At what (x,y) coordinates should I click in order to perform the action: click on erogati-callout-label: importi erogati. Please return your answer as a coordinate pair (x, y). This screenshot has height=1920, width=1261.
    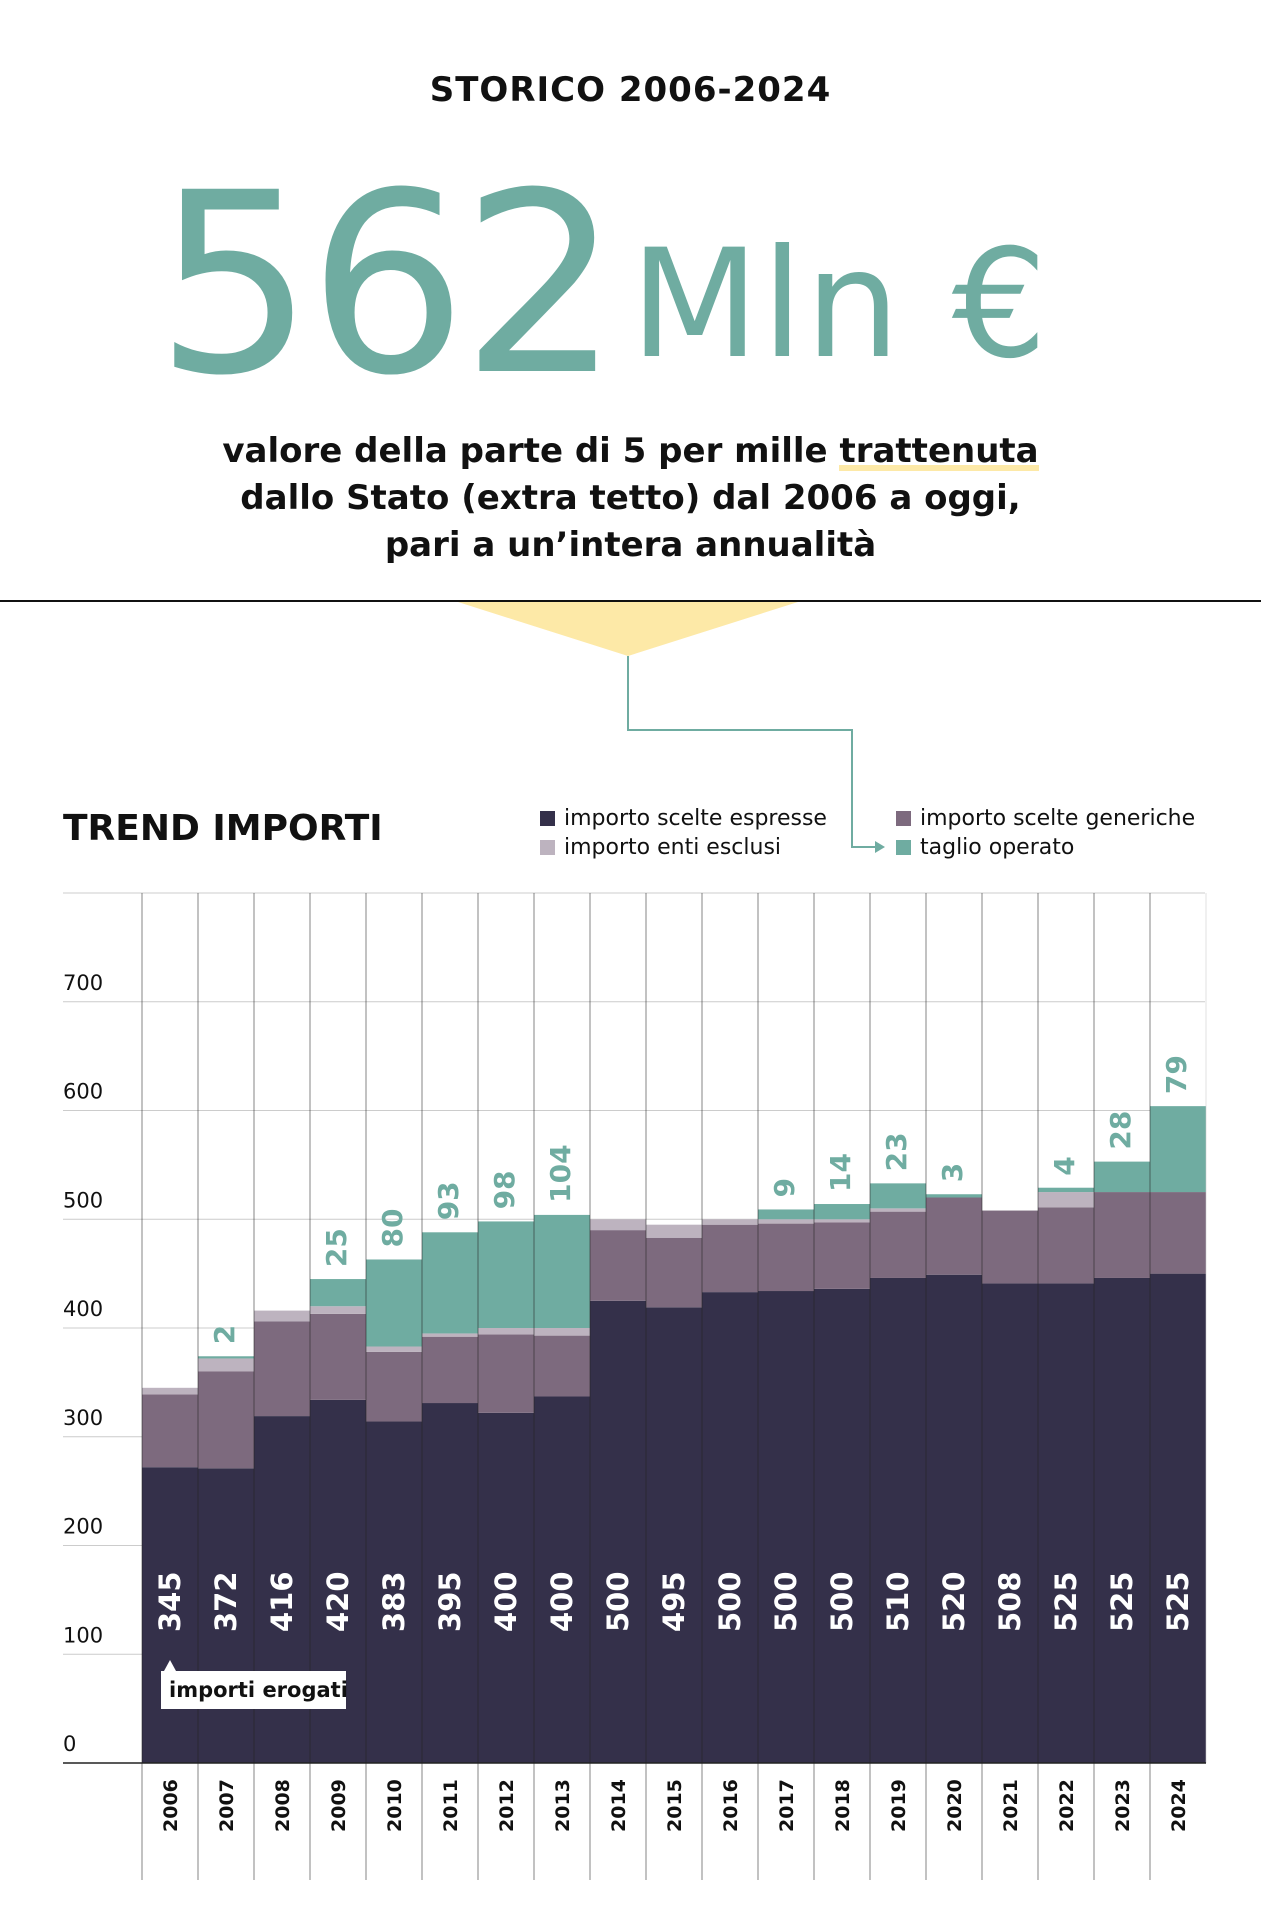
    Looking at the image, I should click on (258, 1690).